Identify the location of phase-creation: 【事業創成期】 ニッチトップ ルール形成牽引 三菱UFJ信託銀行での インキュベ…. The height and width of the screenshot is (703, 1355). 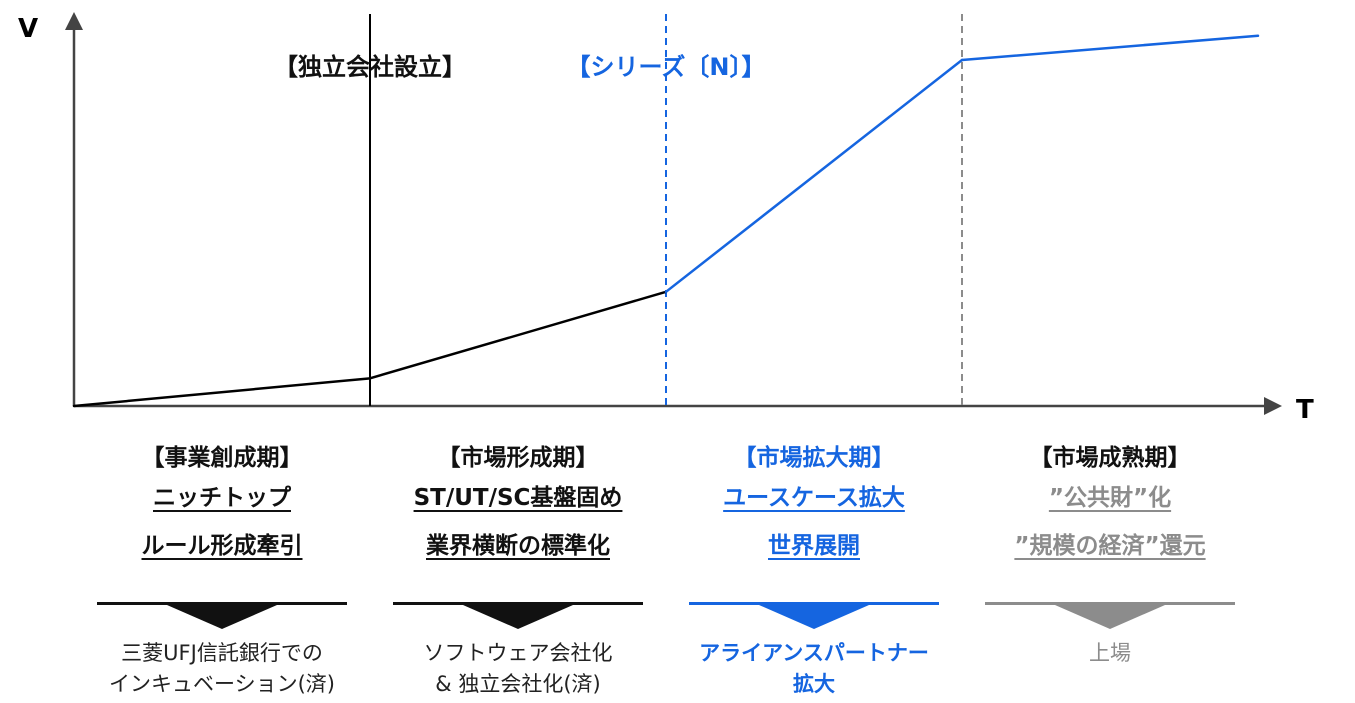
(222, 568).